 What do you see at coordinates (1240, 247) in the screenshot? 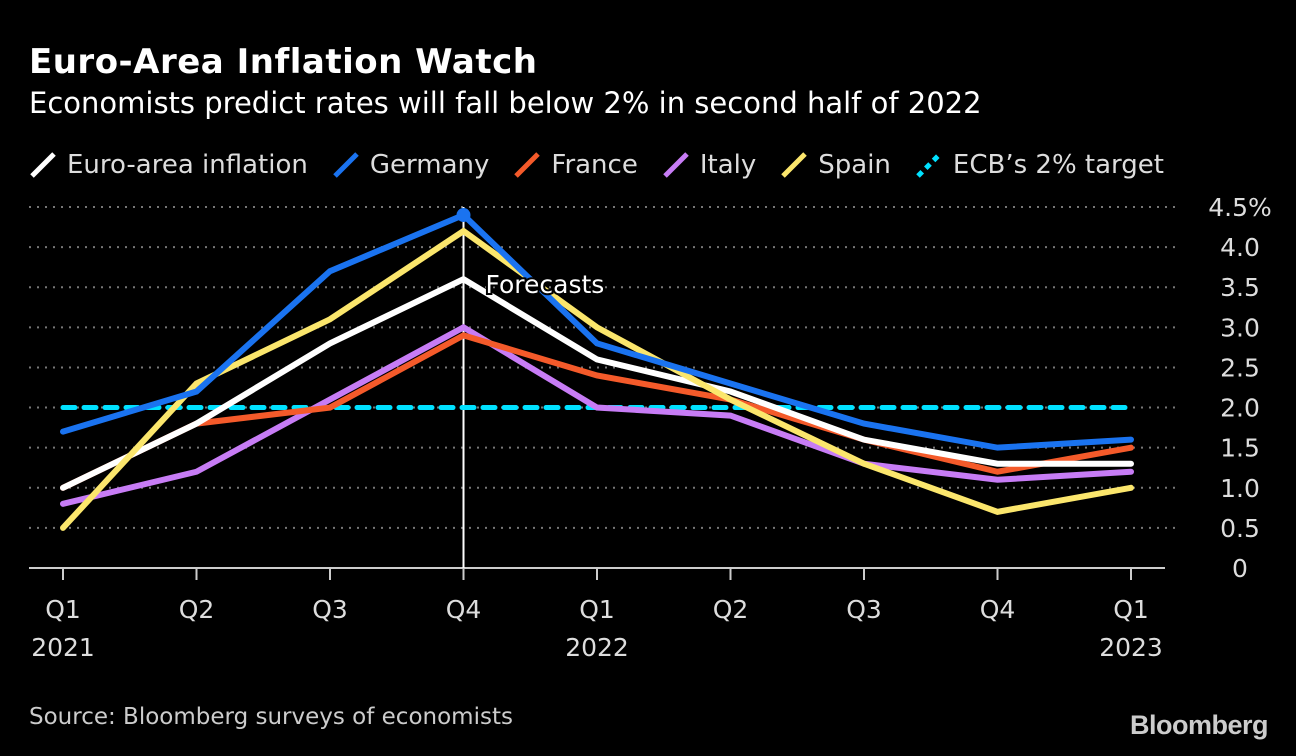
I see `y-tick-label: 4.0` at bounding box center [1240, 247].